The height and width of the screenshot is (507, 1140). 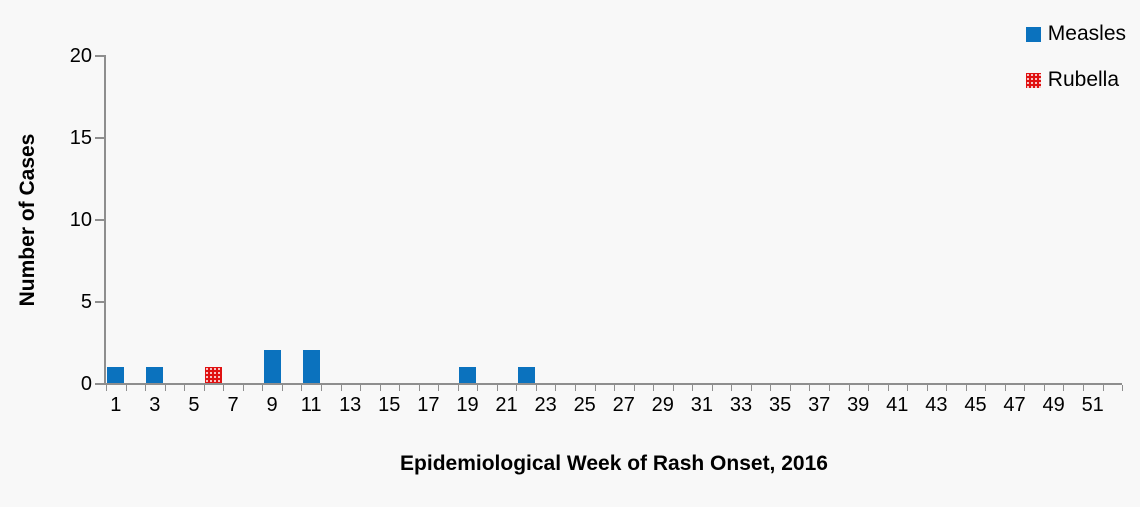 I want to click on x-tick-label: 45, so click(x=975, y=405).